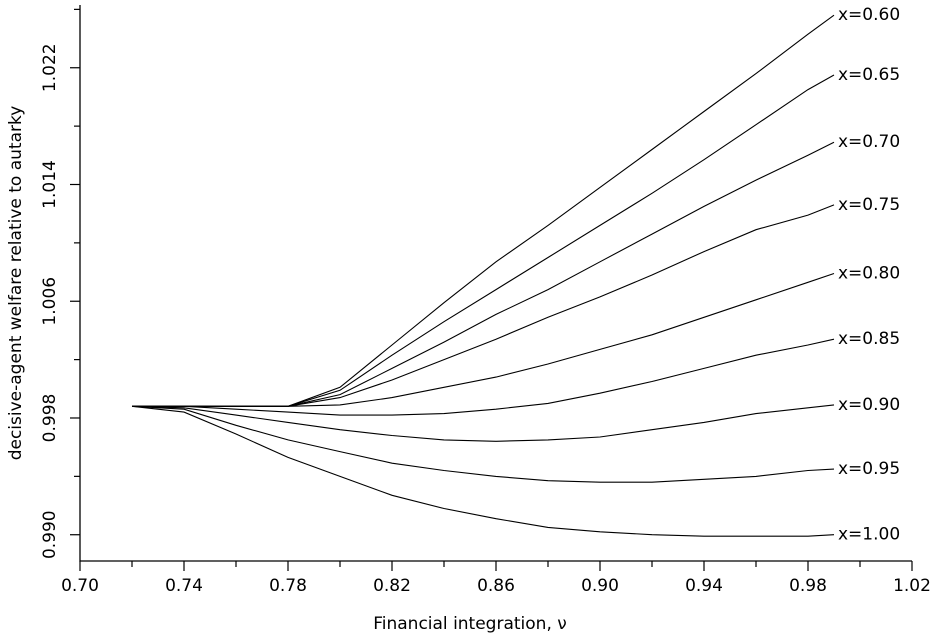 This screenshot has height=641, width=940. Describe the element at coordinates (912, 586) in the screenshot. I see `x-tick-label: 1.02` at that location.